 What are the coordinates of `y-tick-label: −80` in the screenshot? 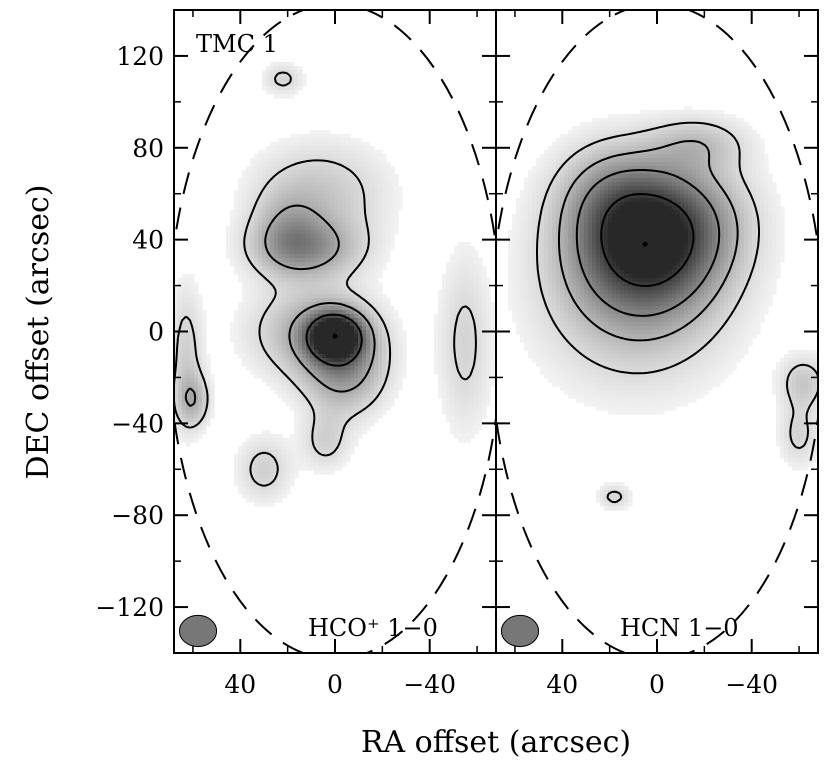 It's located at (137, 515).